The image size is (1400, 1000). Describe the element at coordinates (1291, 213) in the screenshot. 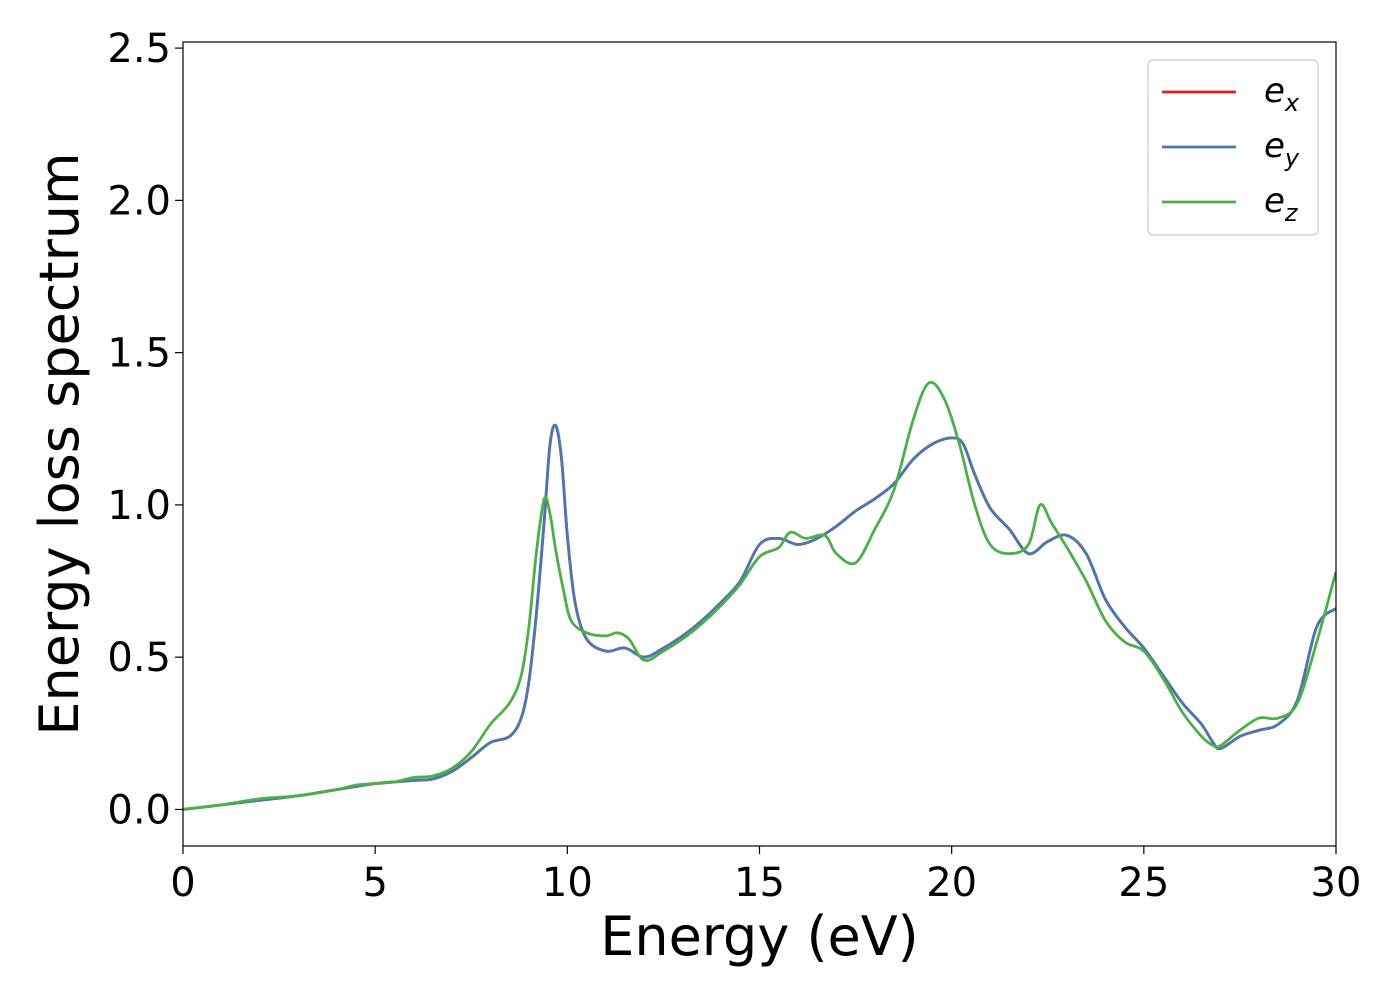

I see `legend-subscript: z` at that location.